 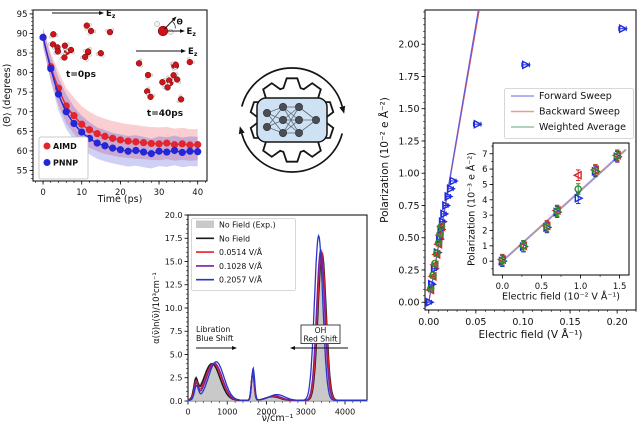 What do you see at coordinates (408, 141) in the screenshot?
I see `y-tick-label: 1.25` at bounding box center [408, 141].